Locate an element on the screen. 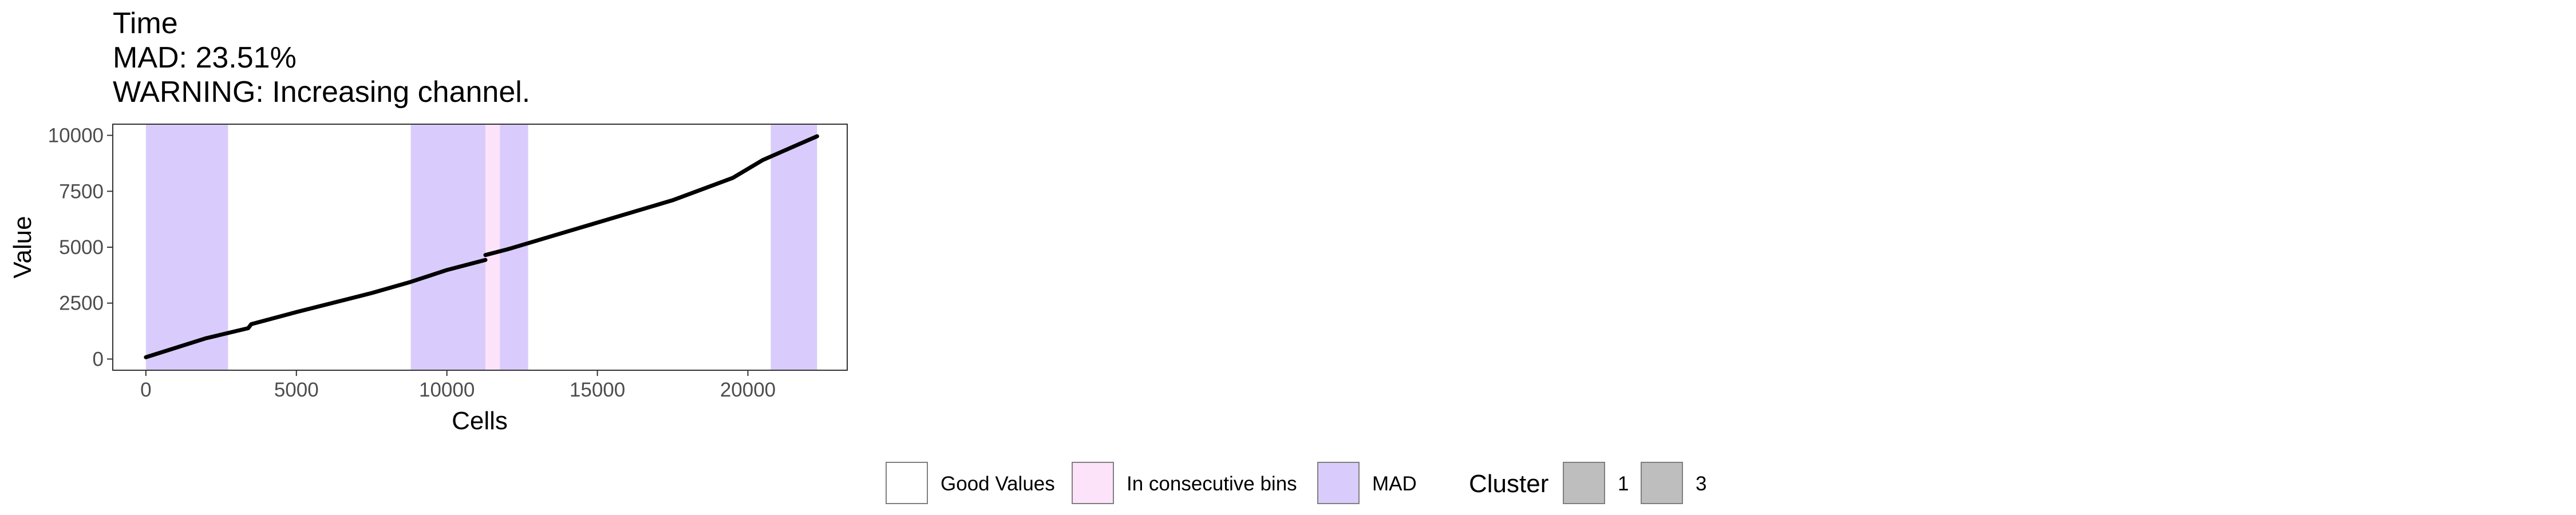 The image size is (2576, 515). legend-key-mad is located at coordinates (1338, 483).